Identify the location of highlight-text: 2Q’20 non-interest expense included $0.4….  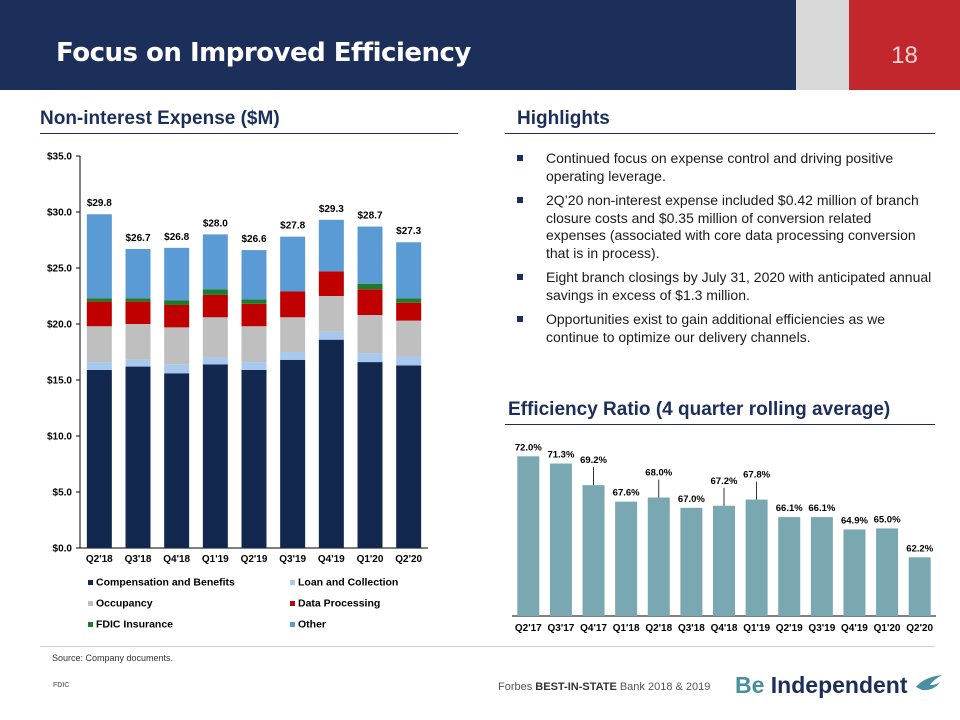
(732, 226).